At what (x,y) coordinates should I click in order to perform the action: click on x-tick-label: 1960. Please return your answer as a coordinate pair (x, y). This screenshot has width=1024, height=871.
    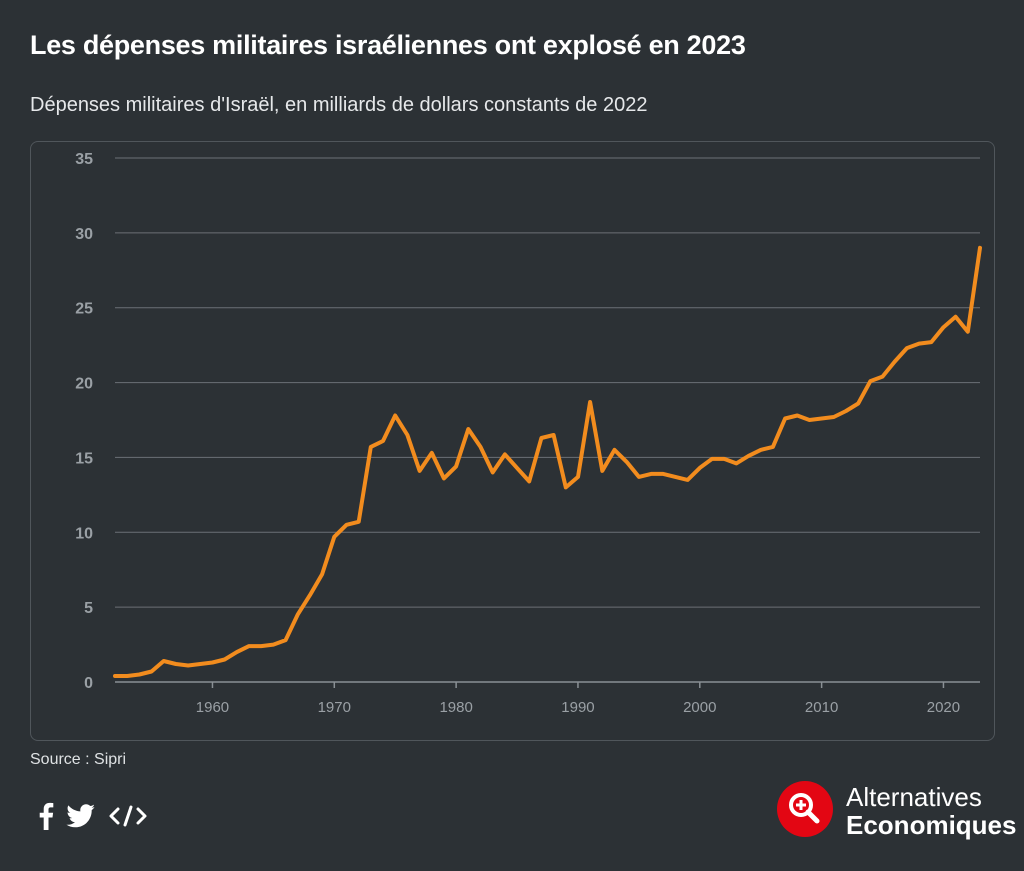
    Looking at the image, I should click on (212, 707).